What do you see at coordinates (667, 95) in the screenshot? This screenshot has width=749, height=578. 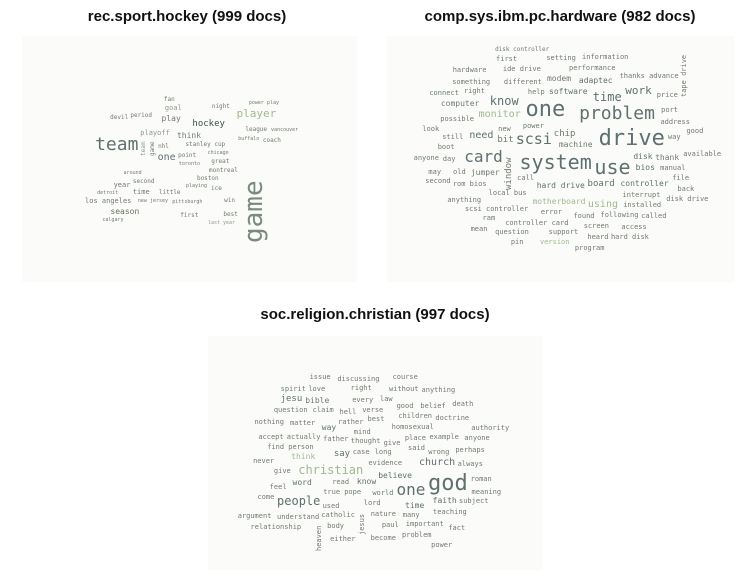 I see `cloud-word: price` at bounding box center [667, 95].